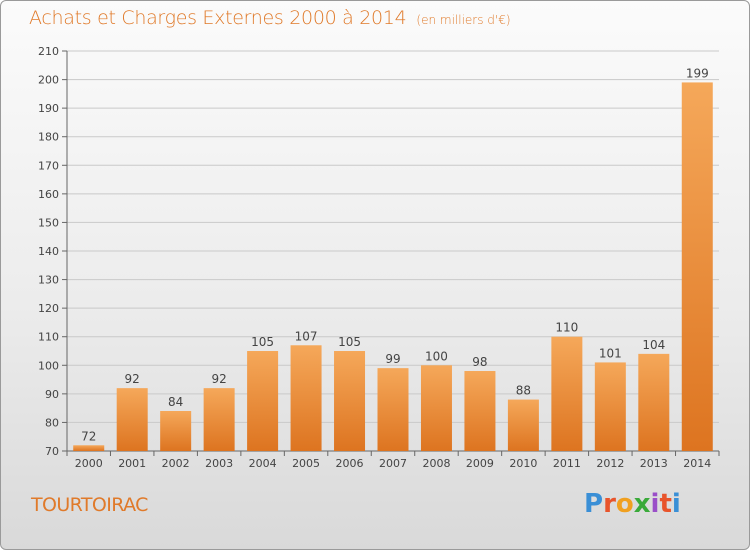  Describe the element at coordinates (306, 398) in the screenshot. I see `bar-2005` at that location.